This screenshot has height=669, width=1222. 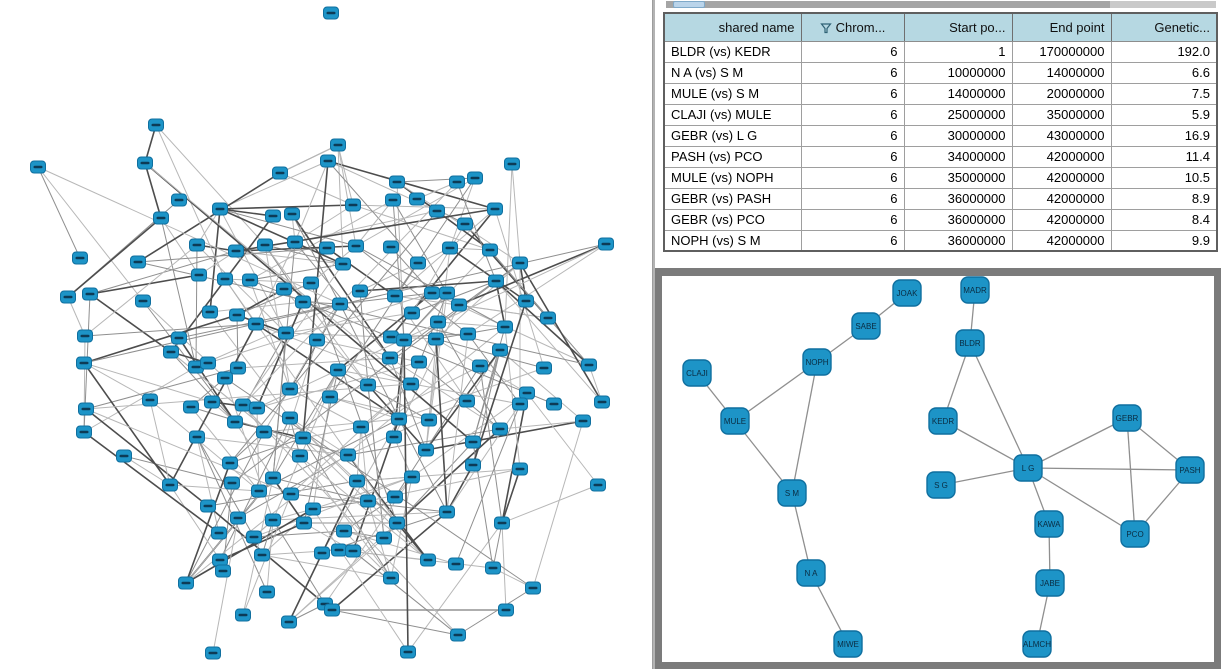 What do you see at coordinates (804, 427) in the screenshot?
I see `network-edge-NOPH-SM` at bounding box center [804, 427].